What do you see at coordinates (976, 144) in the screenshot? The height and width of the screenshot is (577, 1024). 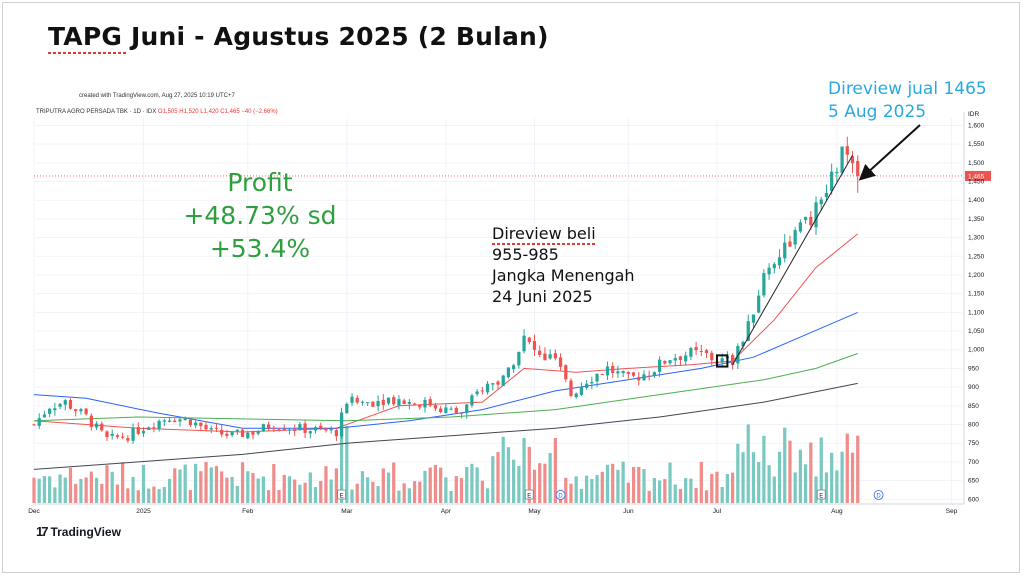 I see `y-tick-label: 1,550` at bounding box center [976, 144].